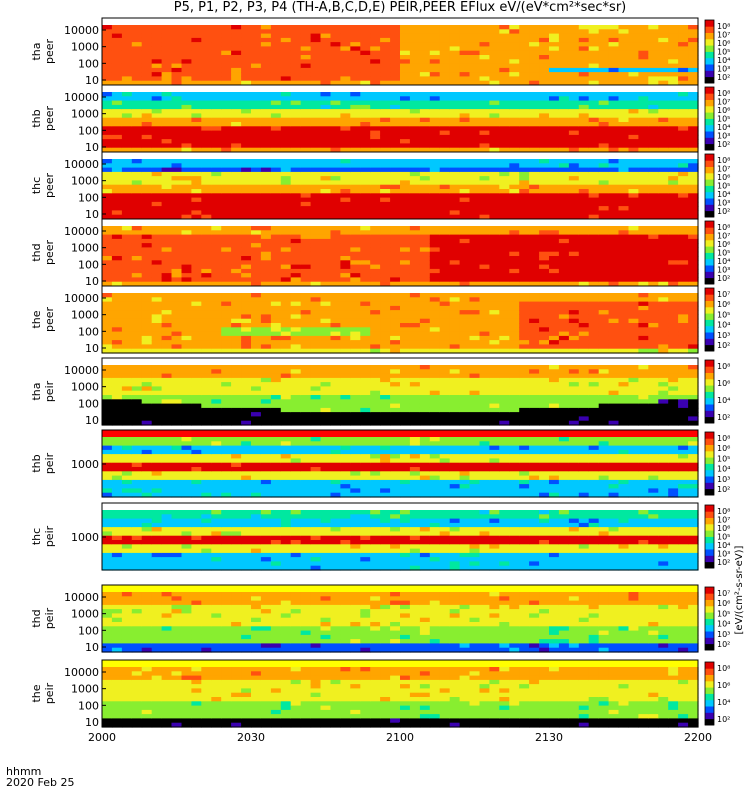 The width and height of the screenshot is (750, 800). Describe the element at coordinates (88, 264) in the screenshot. I see `y-tick-label: 100` at that location.